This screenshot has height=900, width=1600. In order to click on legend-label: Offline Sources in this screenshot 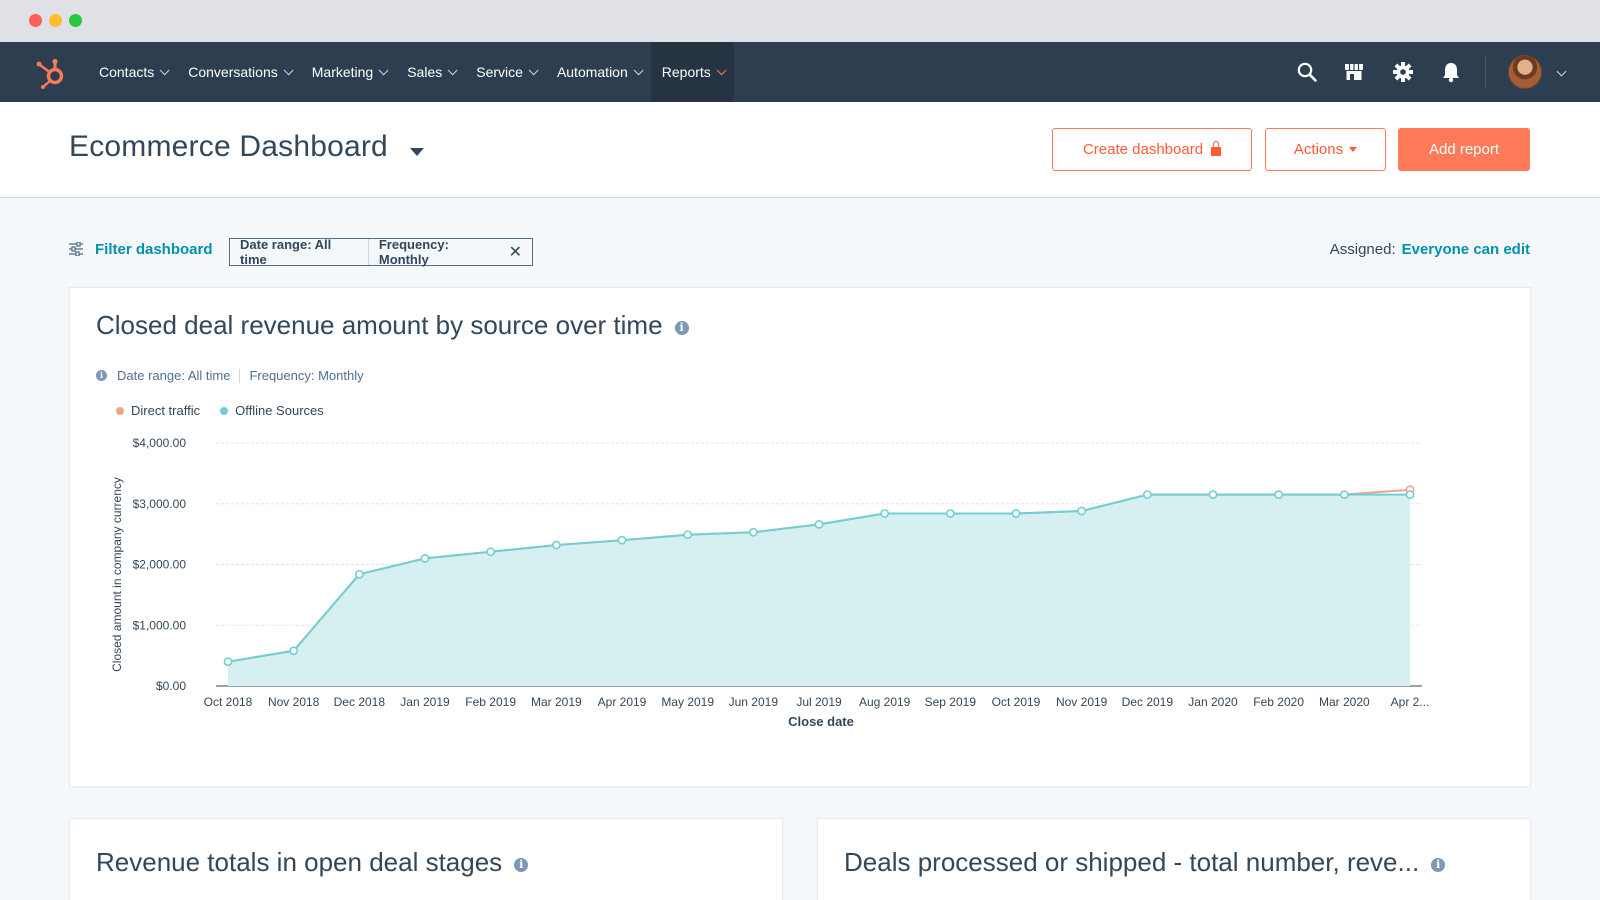, I will do `click(279, 410)`.